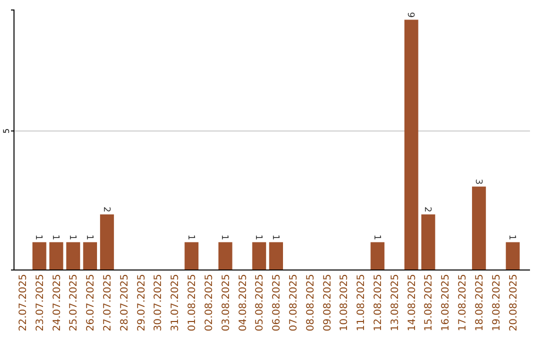 Image resolution: width=540 pixels, height=340 pixels. What do you see at coordinates (362, 303) in the screenshot?
I see `x-tick-label: 11.08.2025` at bounding box center [362, 303].